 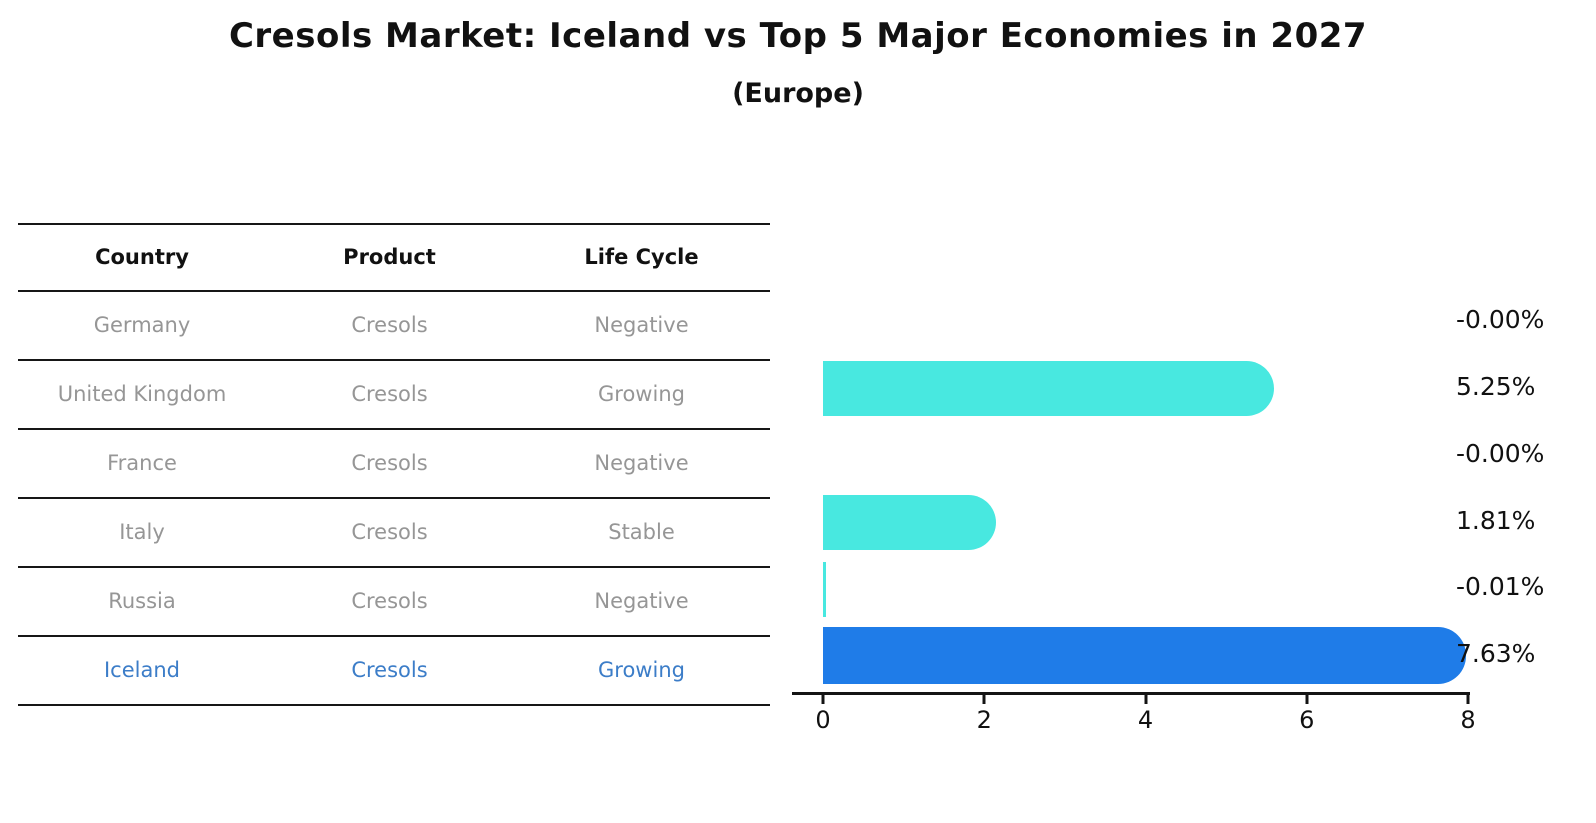 I want to click on col-header-product: Product, so click(x=389, y=257).